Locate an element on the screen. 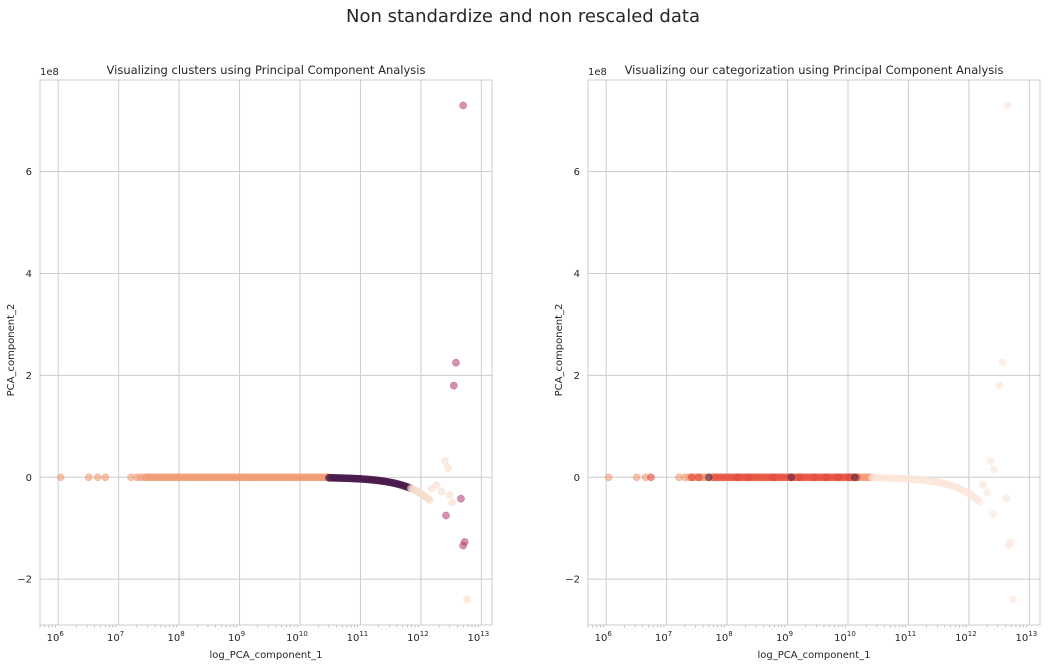  right-y-tick-label: 4 is located at coordinates (577, 274).